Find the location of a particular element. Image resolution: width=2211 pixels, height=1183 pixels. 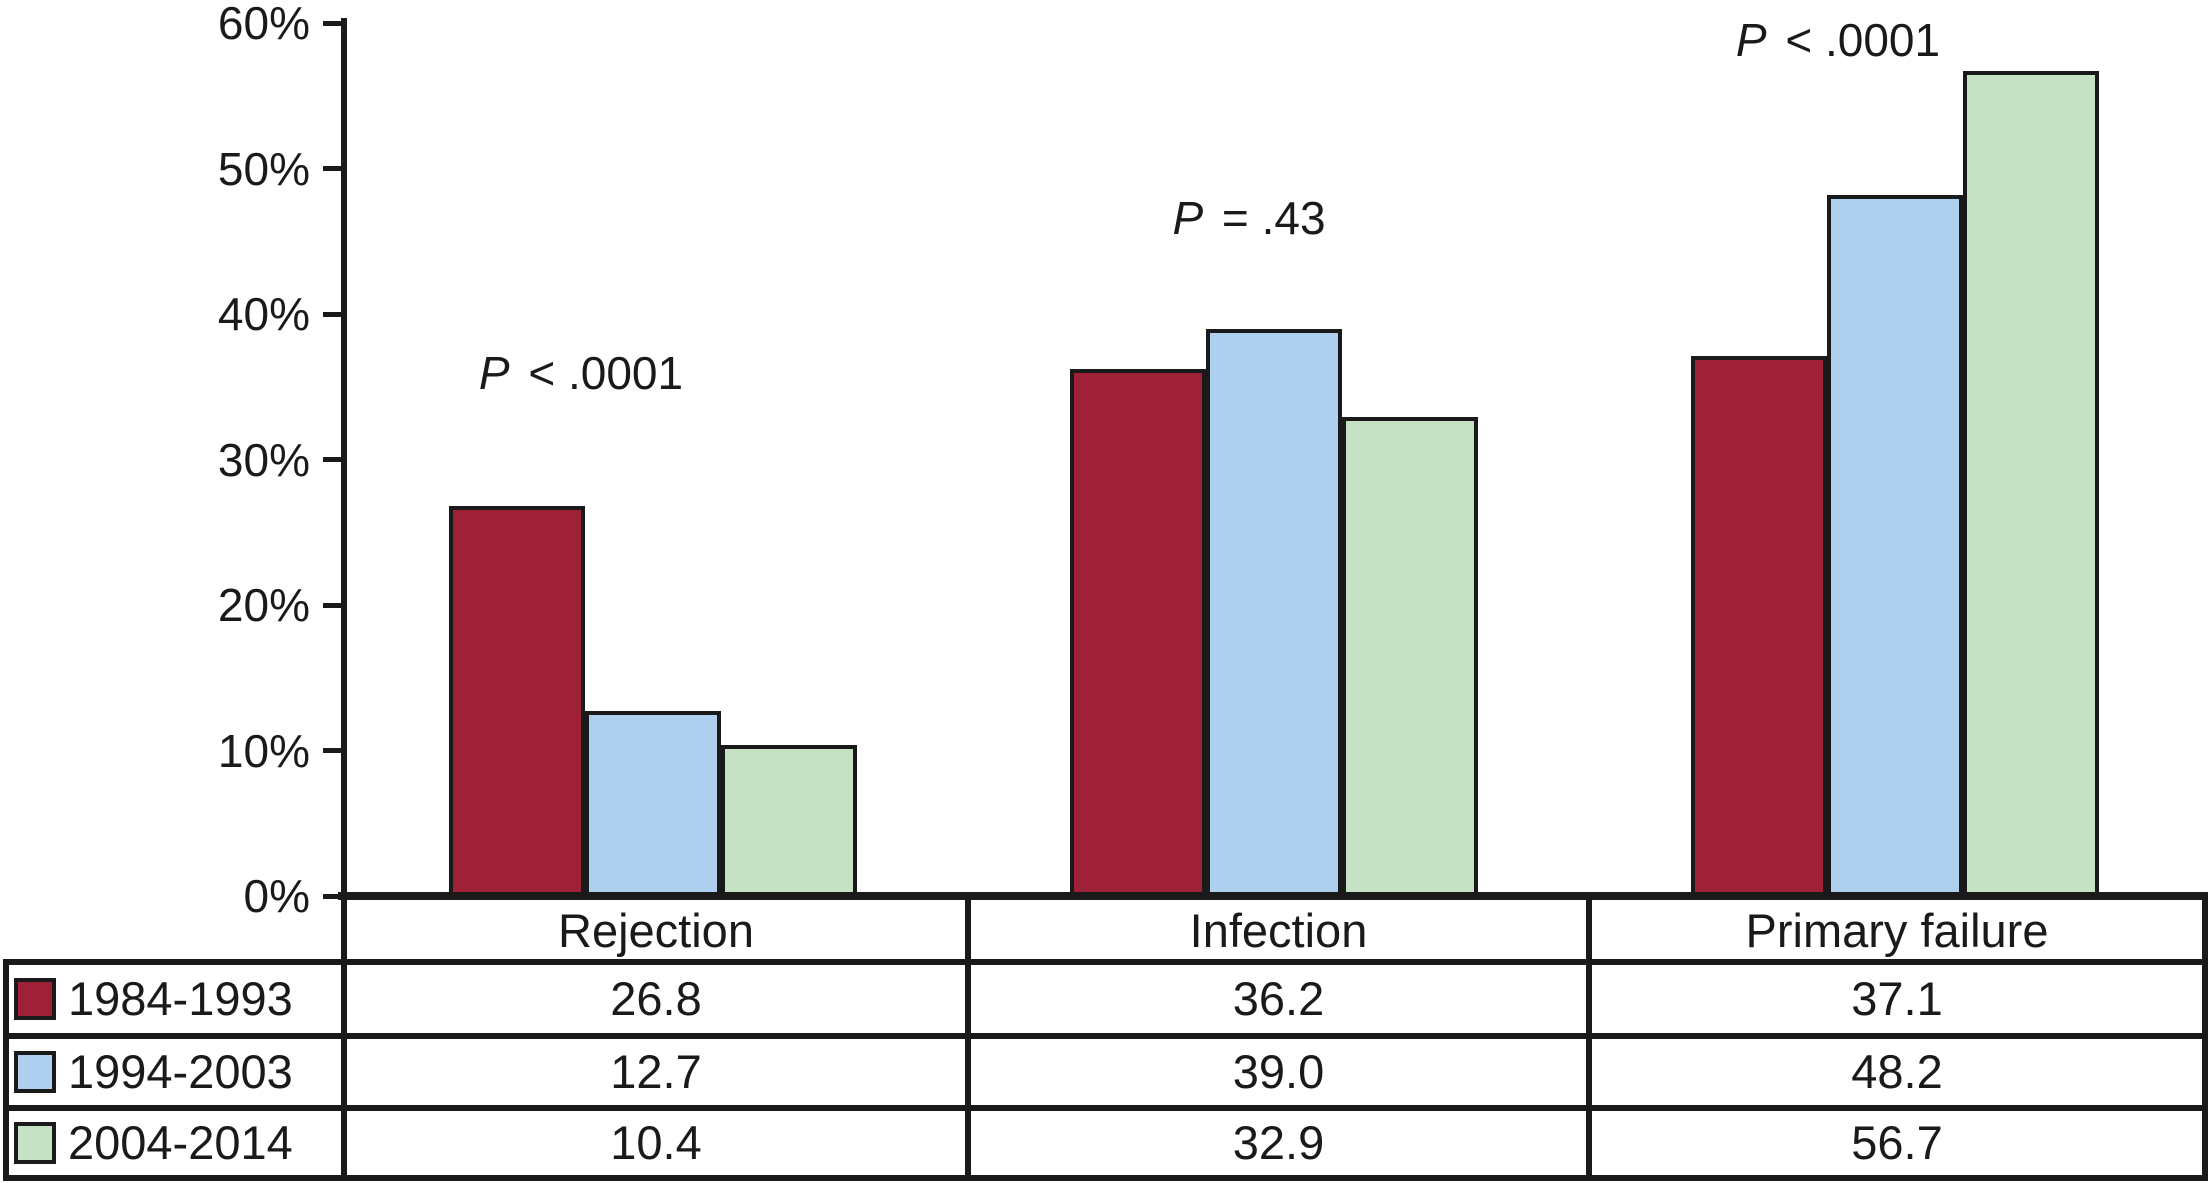

value-cell: 32.9 is located at coordinates (1278, 1142).